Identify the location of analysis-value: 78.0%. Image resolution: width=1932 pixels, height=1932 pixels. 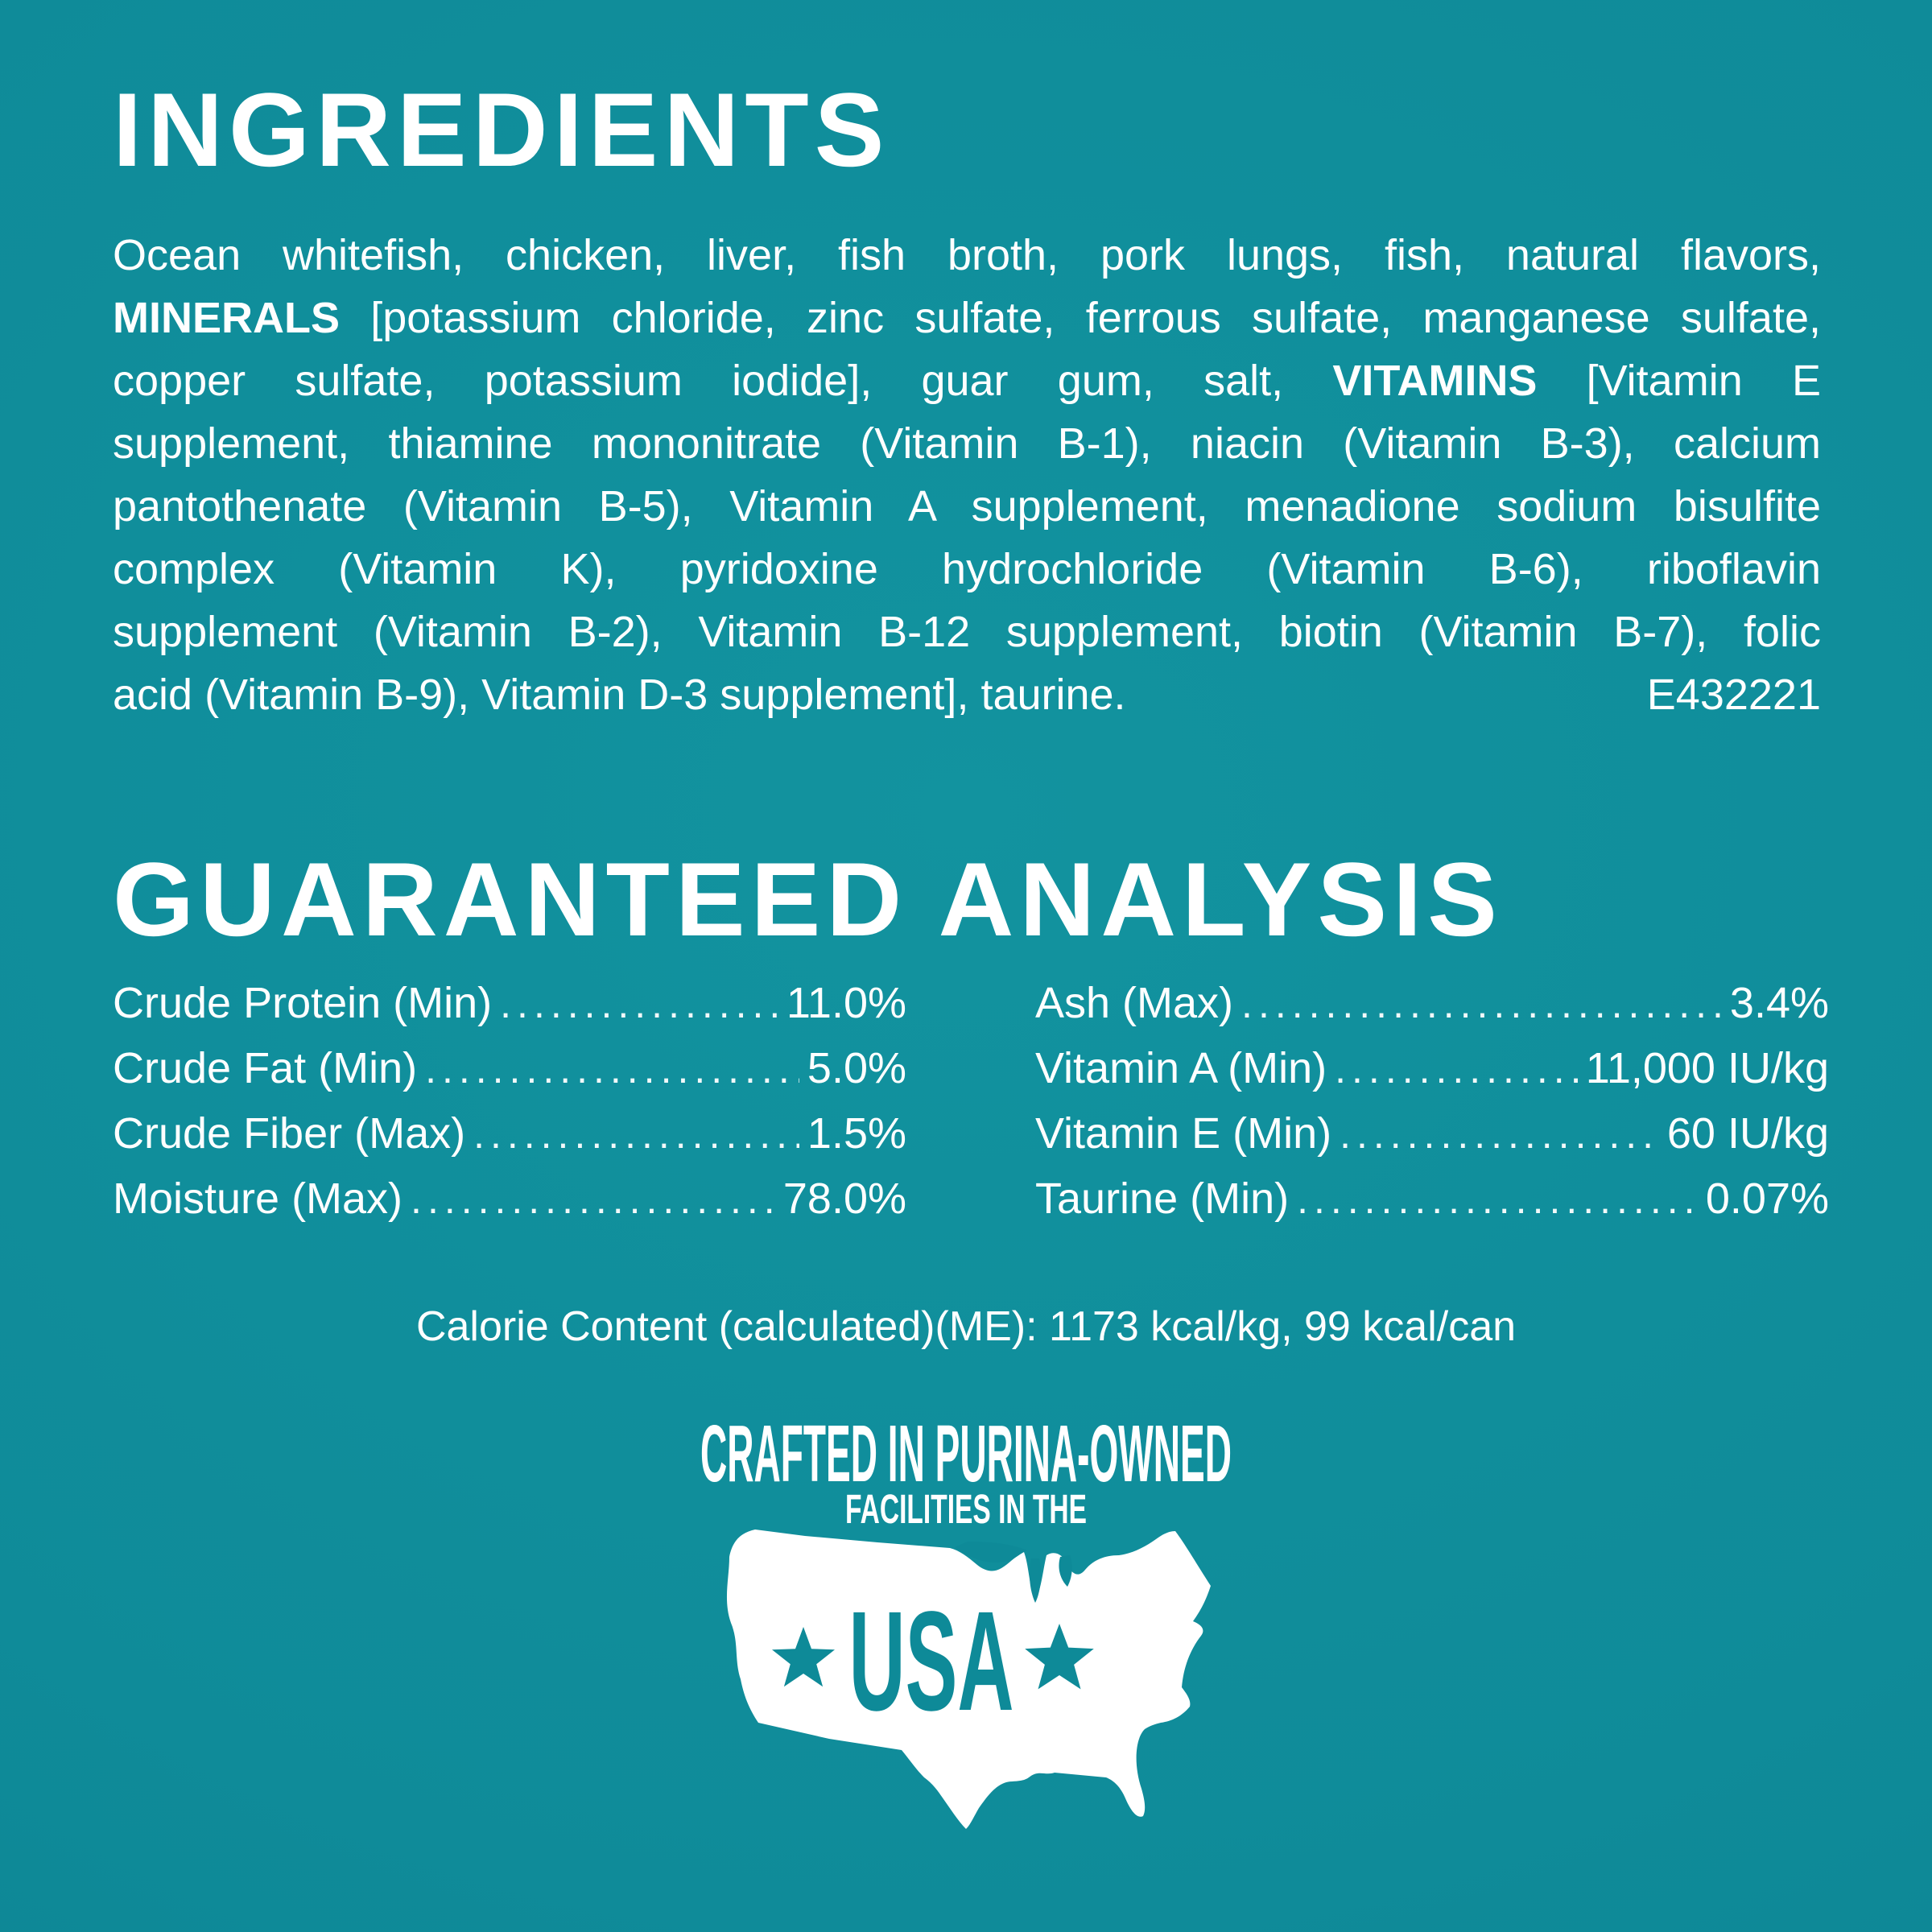
(844, 1198).